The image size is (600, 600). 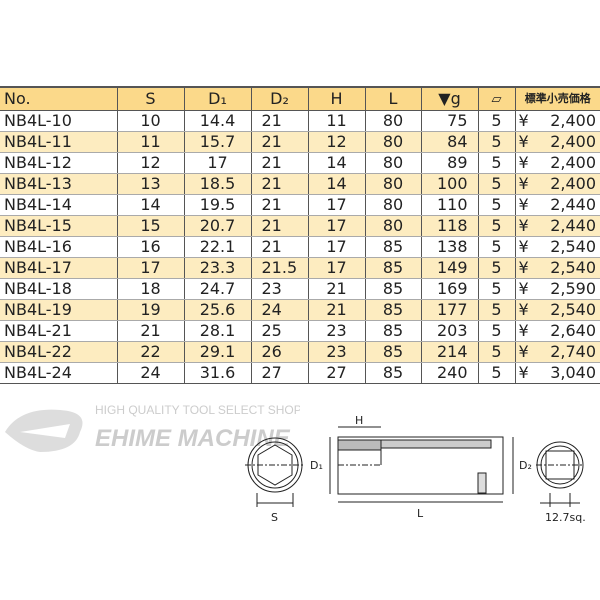 I want to click on cell: 21.5, so click(x=279, y=268).